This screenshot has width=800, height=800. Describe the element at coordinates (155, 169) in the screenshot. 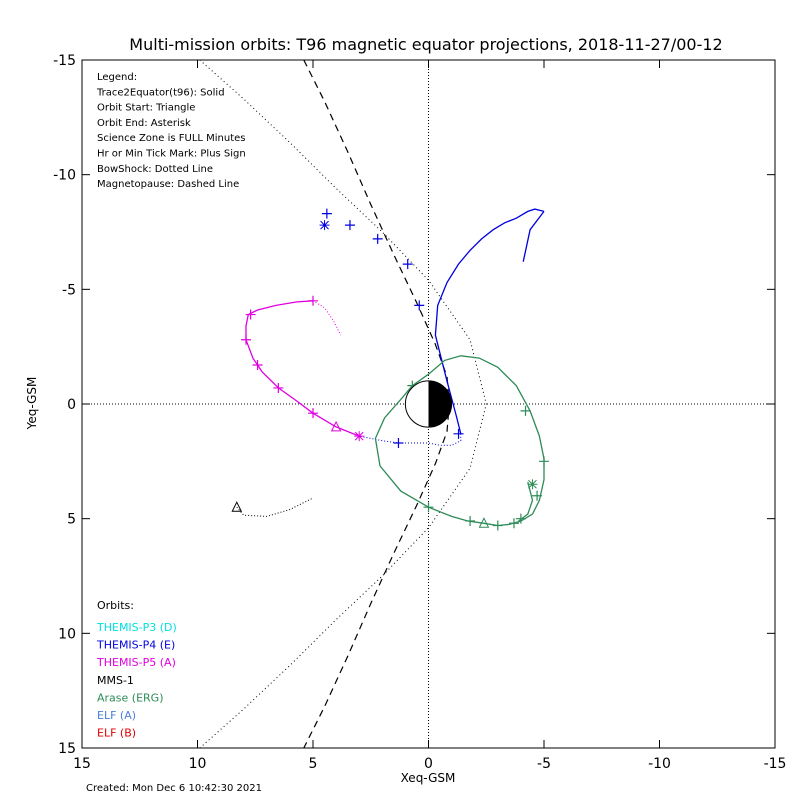

I see `legend-line: BowShock: Dotted Line` at that location.